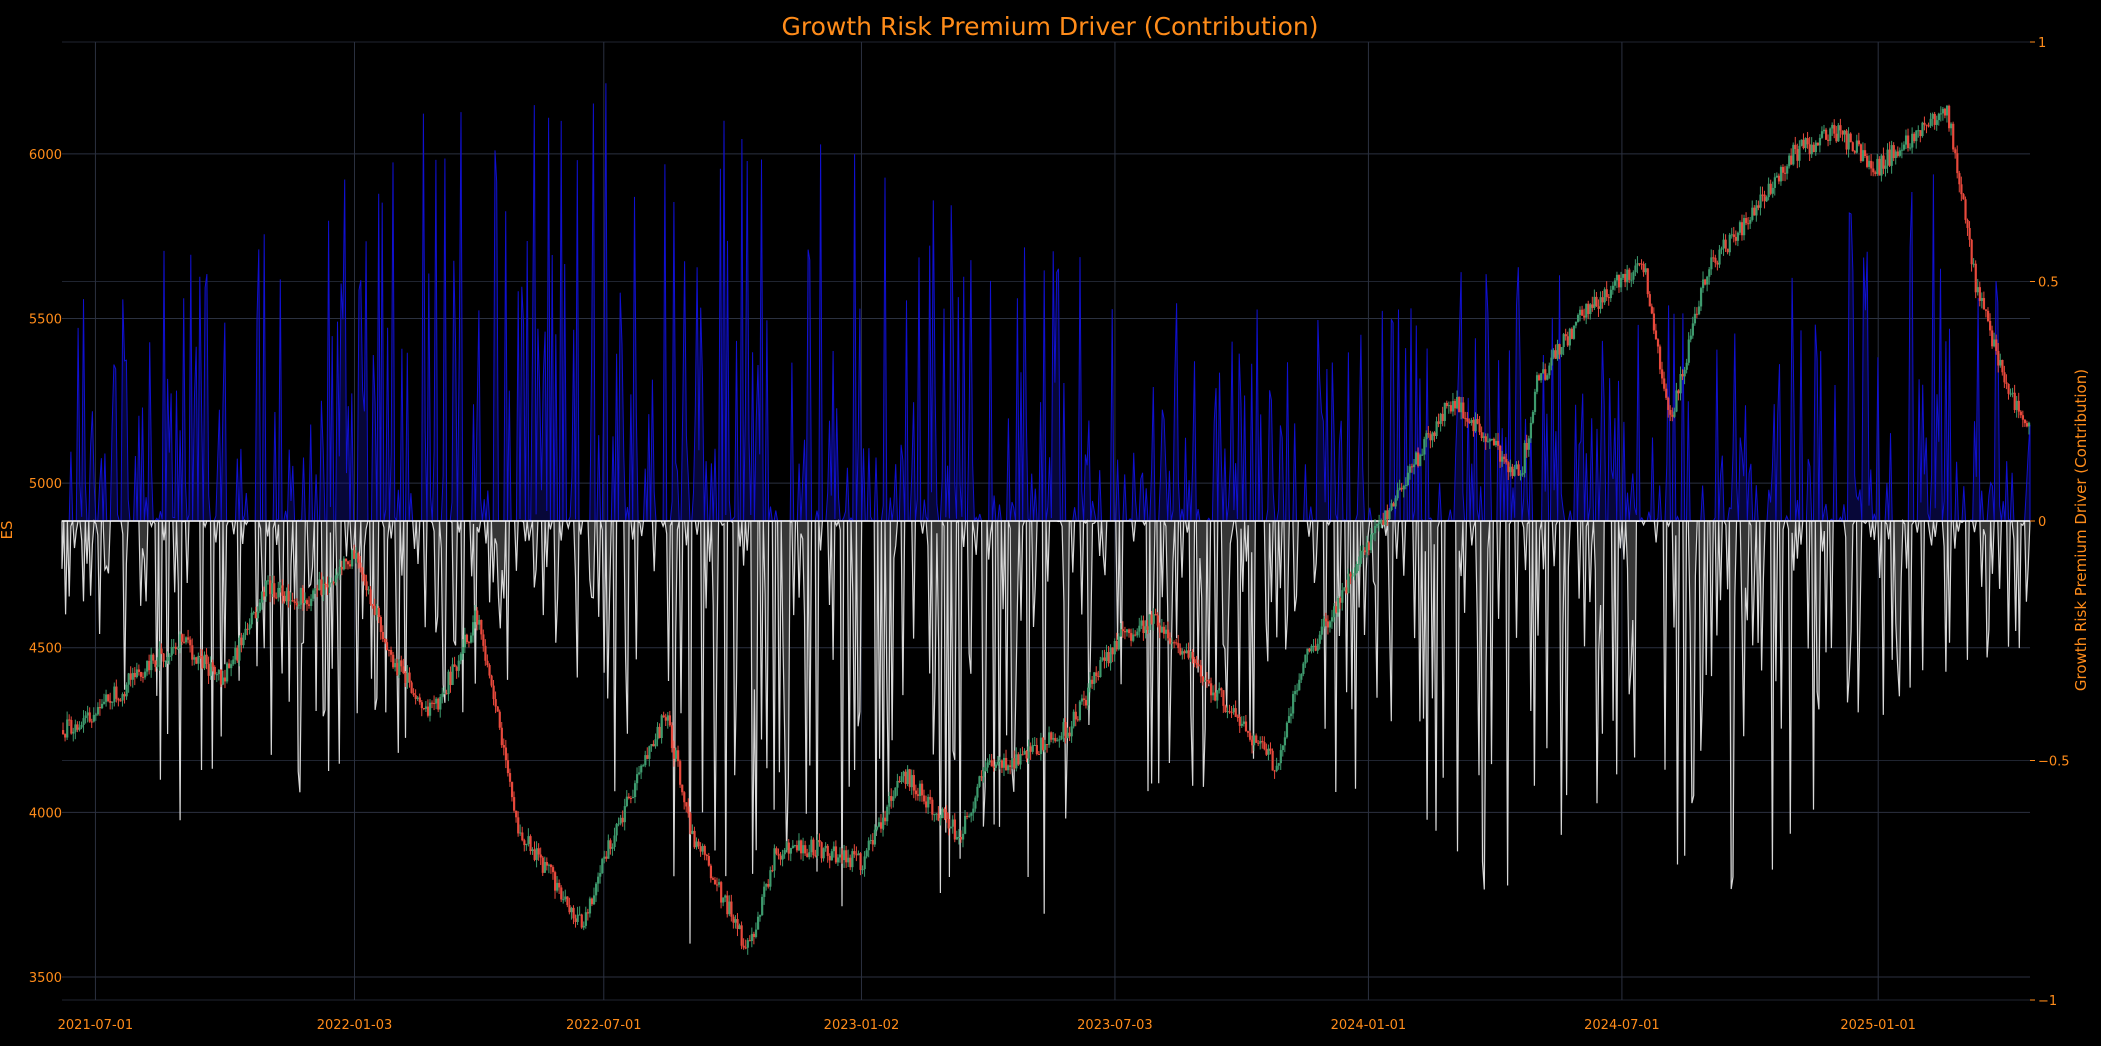 The height and width of the screenshot is (1046, 2101). Describe the element at coordinates (45, 649) in the screenshot. I see `y-left-tick-label: 4500` at that location.